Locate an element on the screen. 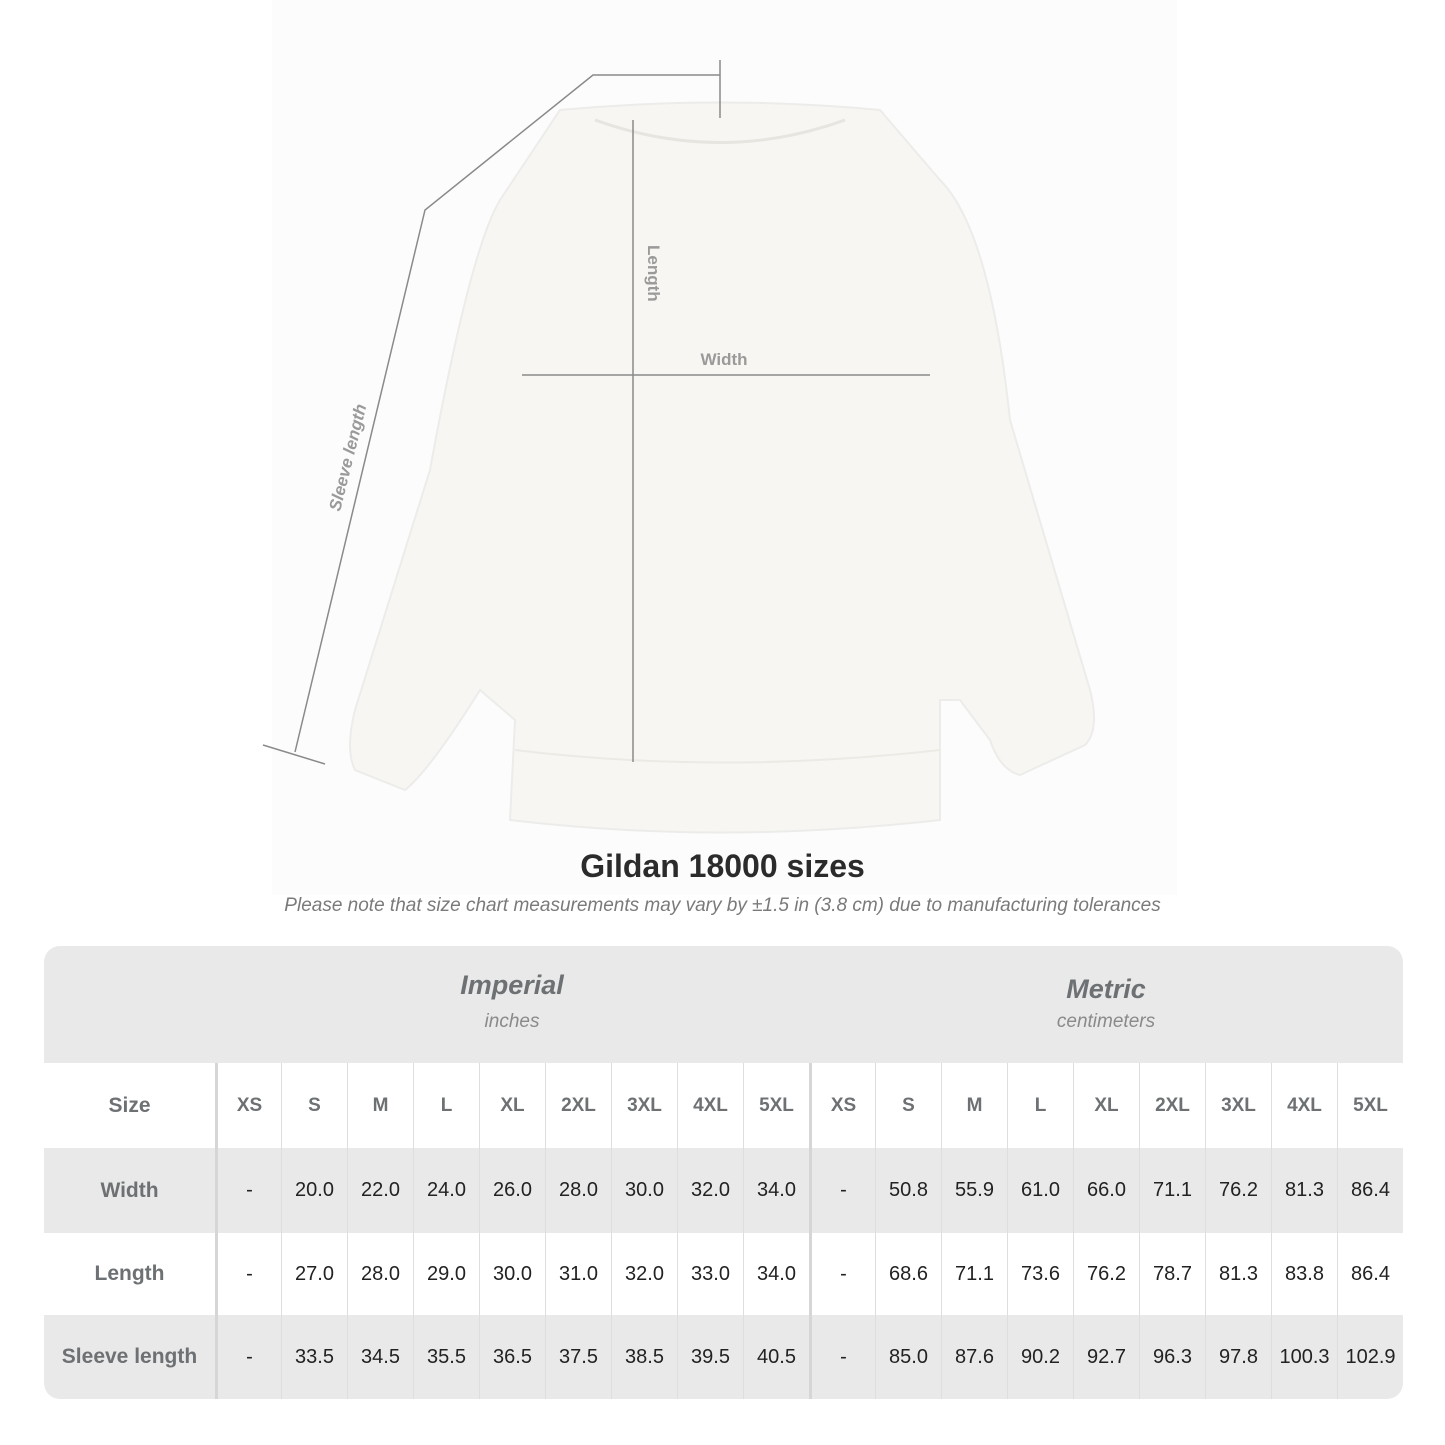  imperial-value-cell: 20.0 is located at coordinates (314, 1190).